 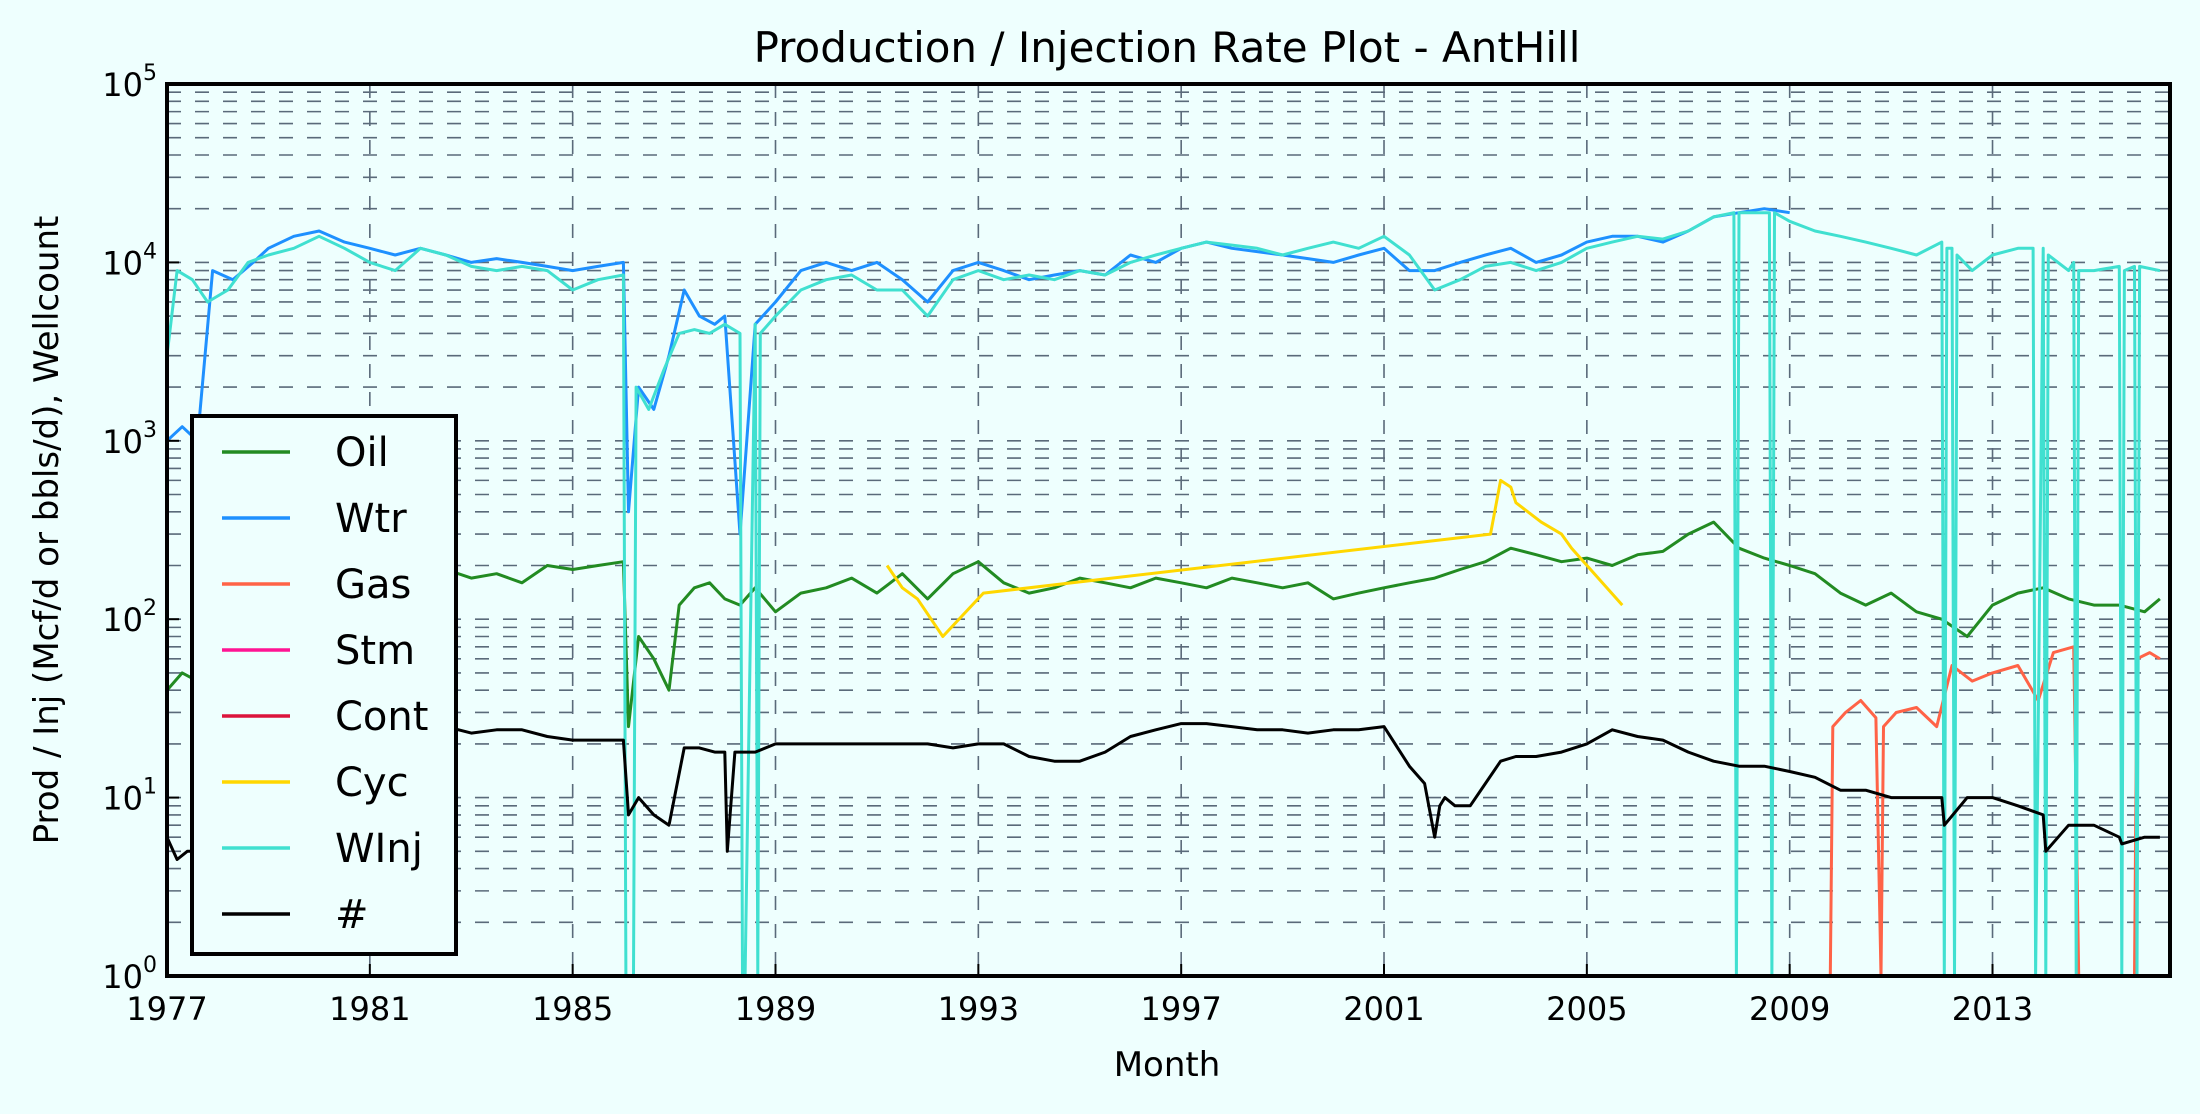 I want to click on x-axis-ticks: 1977 1981 1985 1989 1993 1997 2001 2005 2009 2013, so click(x=1079, y=996).